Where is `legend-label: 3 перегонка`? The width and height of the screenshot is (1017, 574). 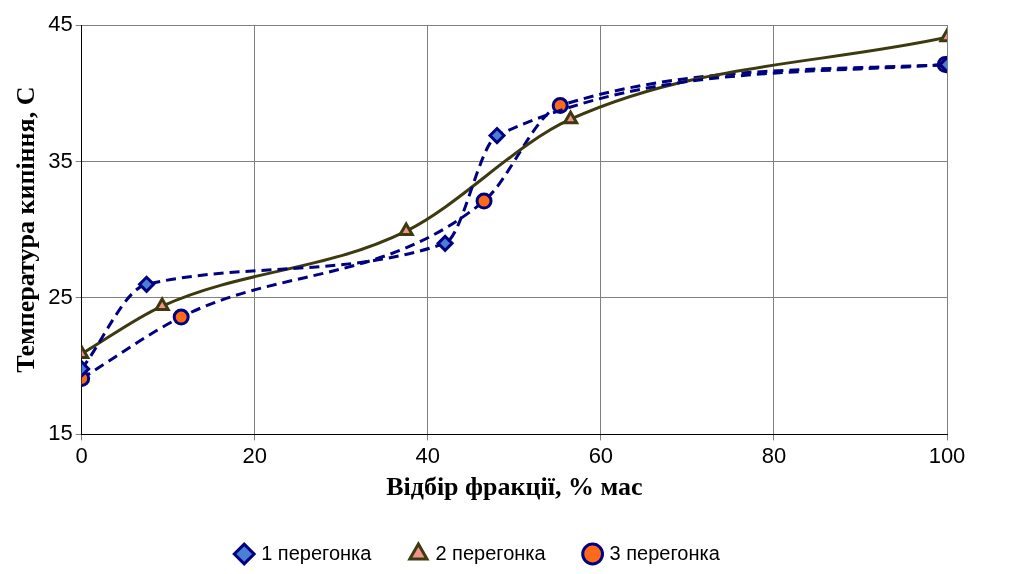
legend-label: 3 перегонка is located at coordinates (665, 552).